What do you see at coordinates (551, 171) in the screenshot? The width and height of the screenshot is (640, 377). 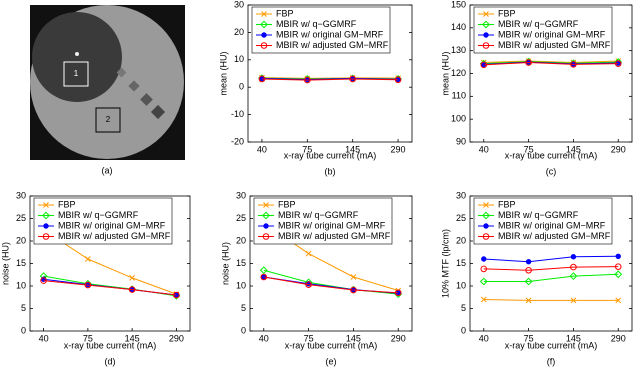 I see `panel-caption: (c)` at bounding box center [551, 171].